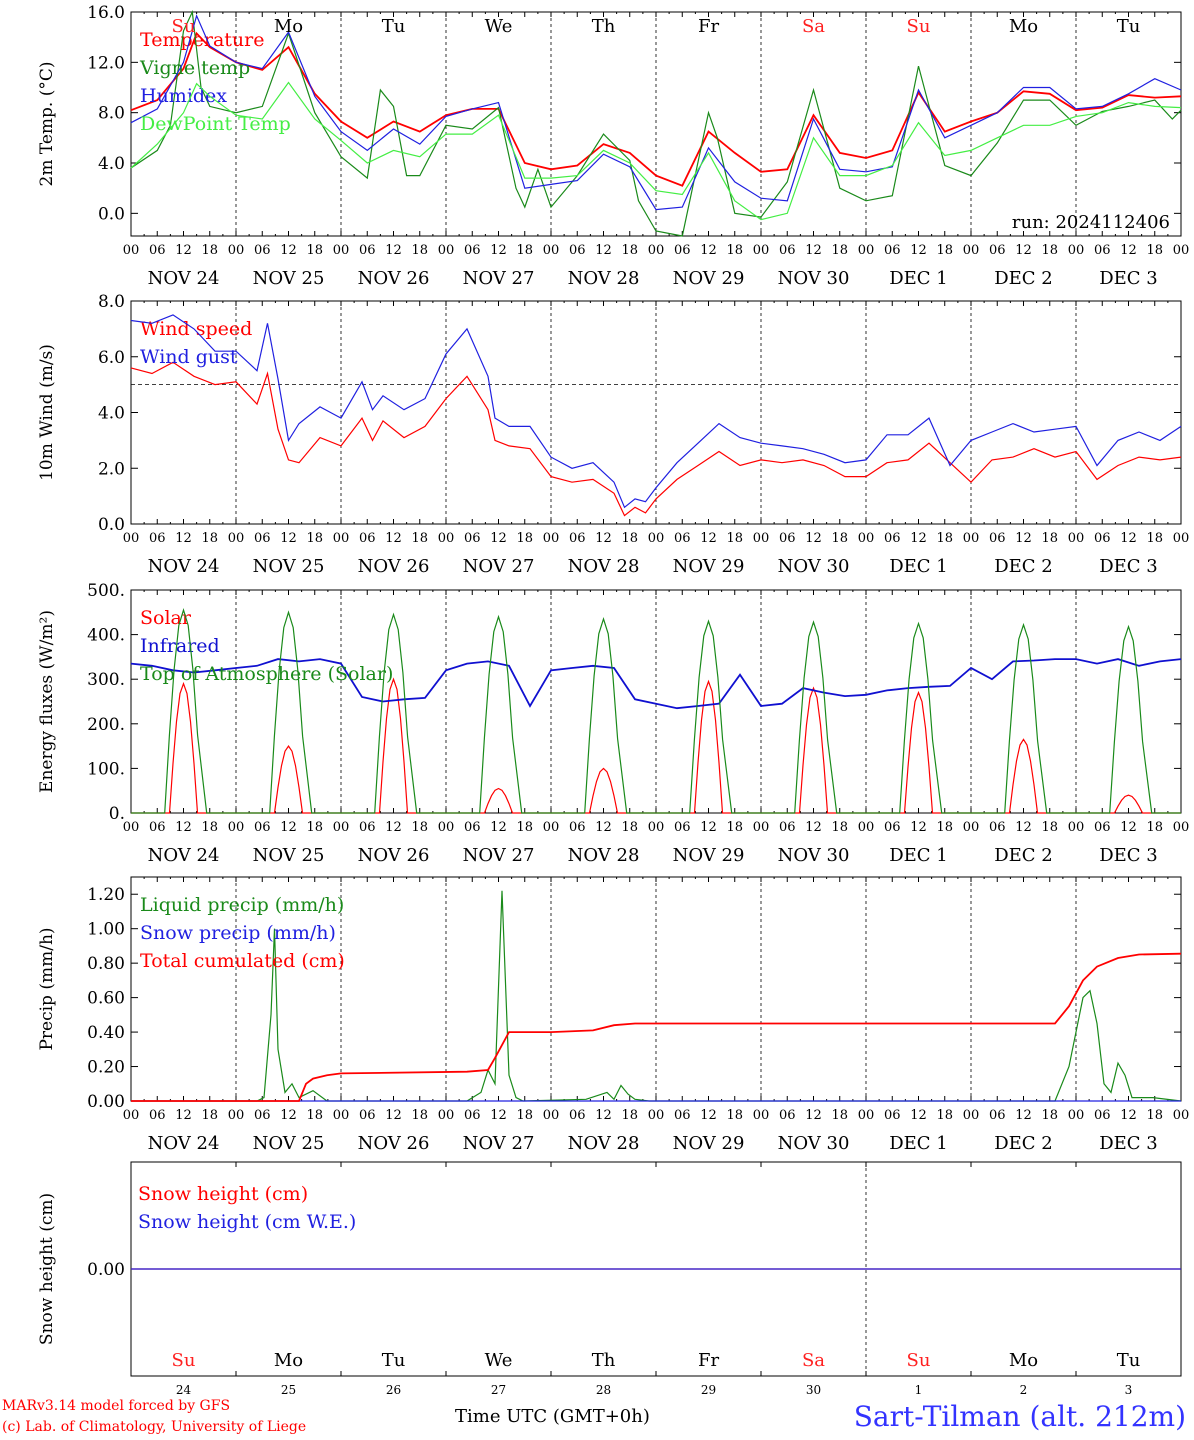  I want to click on day-number: 29, so click(708, 1390).